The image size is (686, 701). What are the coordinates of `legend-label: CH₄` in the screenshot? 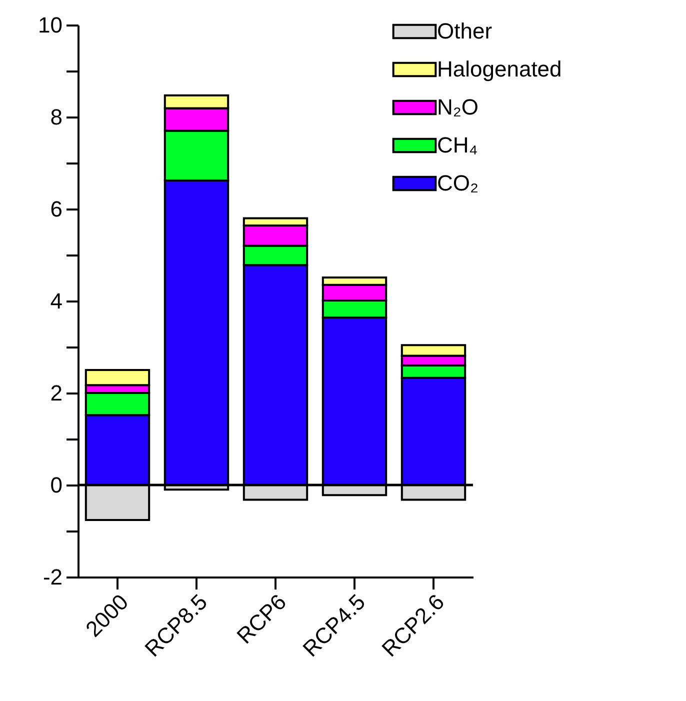 It's located at (457, 145).